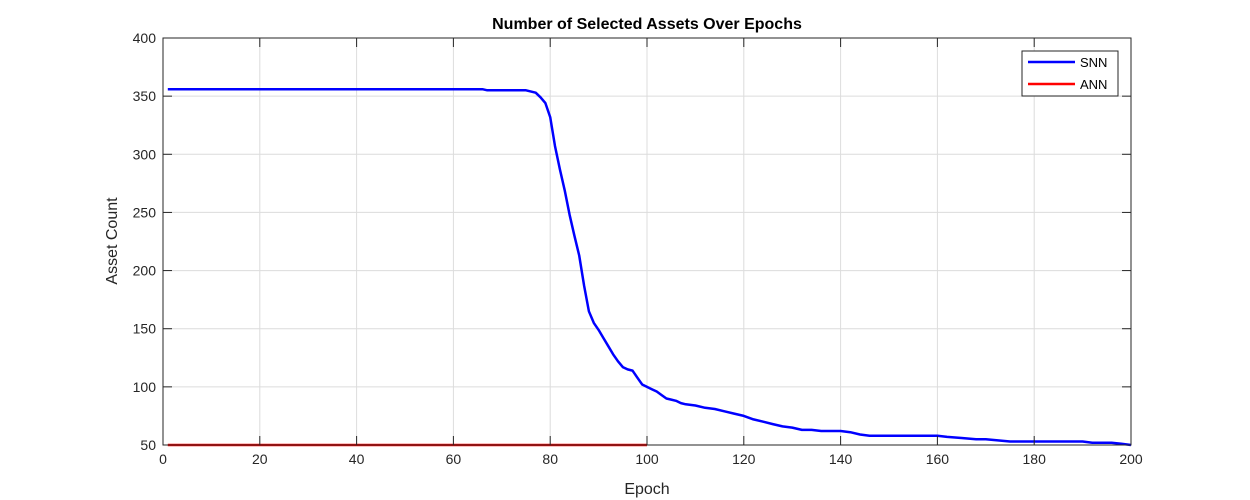 This screenshot has width=1250, height=500. Describe the element at coordinates (260, 459) in the screenshot. I see `x-tick-label: 20` at that location.